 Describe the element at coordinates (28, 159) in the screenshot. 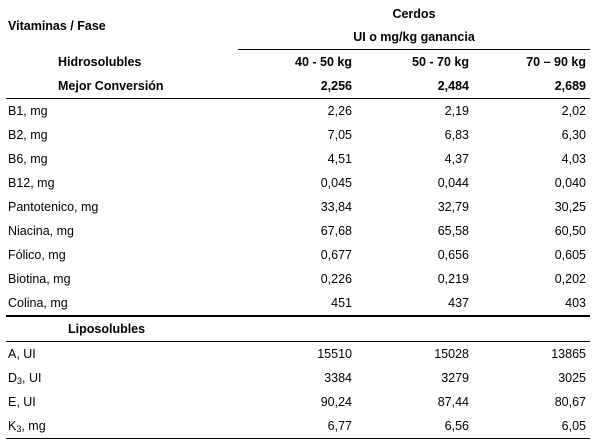

I see `row-label: B6, mg` at that location.